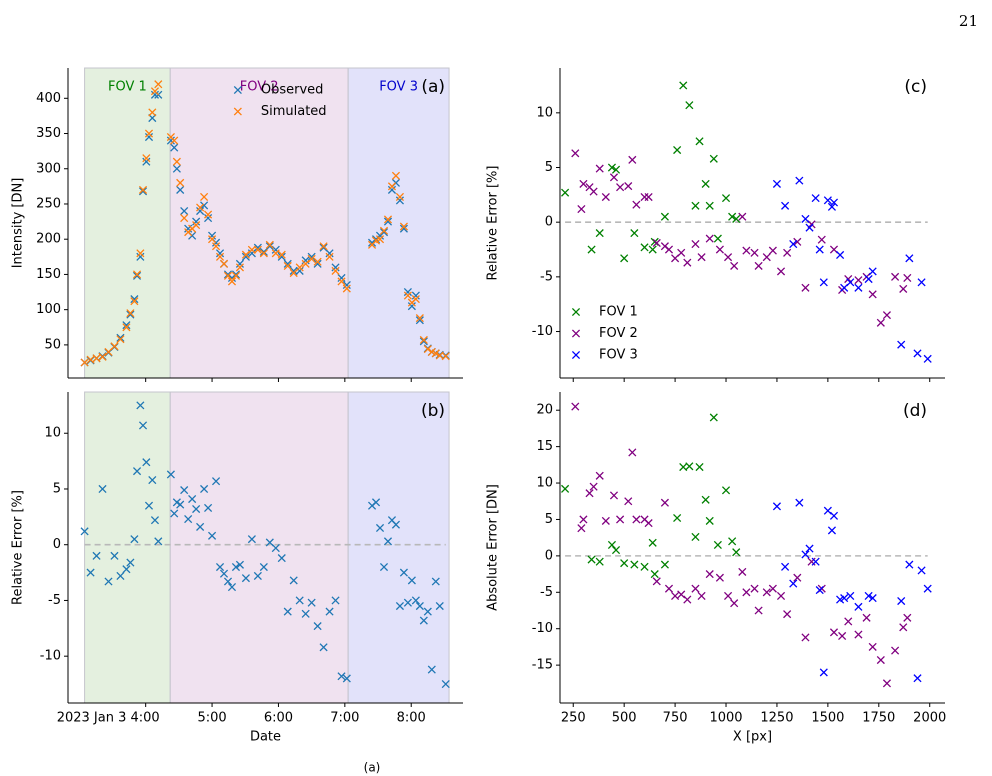  I want to click on y-axis-label: Intensity [DN], so click(18, 223).